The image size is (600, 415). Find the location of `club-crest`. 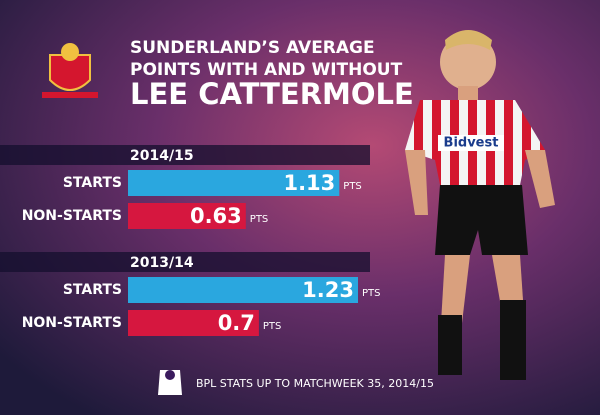

club-crest is located at coordinates (70, 70).